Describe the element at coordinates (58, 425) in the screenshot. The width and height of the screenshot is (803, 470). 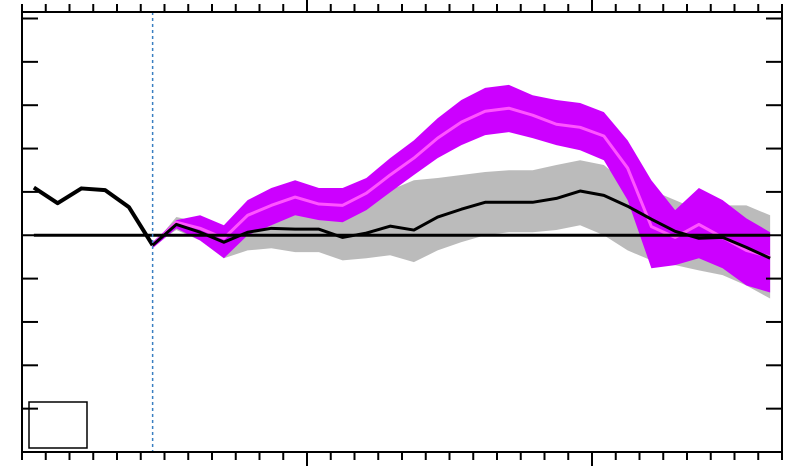
I see `legend-box` at that location.